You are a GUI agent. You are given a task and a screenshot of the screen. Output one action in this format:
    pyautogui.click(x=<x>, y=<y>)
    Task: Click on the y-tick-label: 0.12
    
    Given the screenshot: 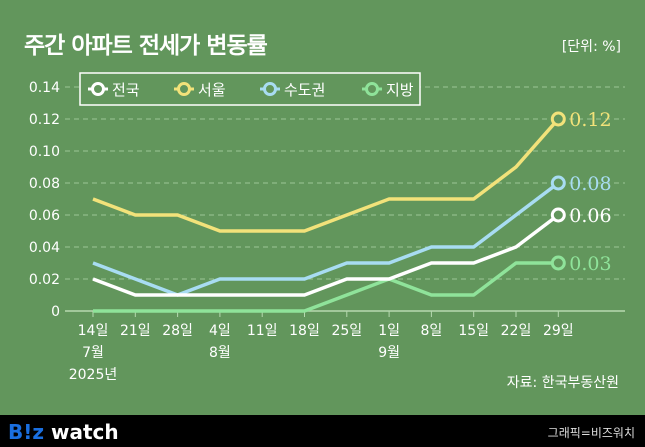 What is the action you would take?
    pyautogui.click(x=44, y=120)
    